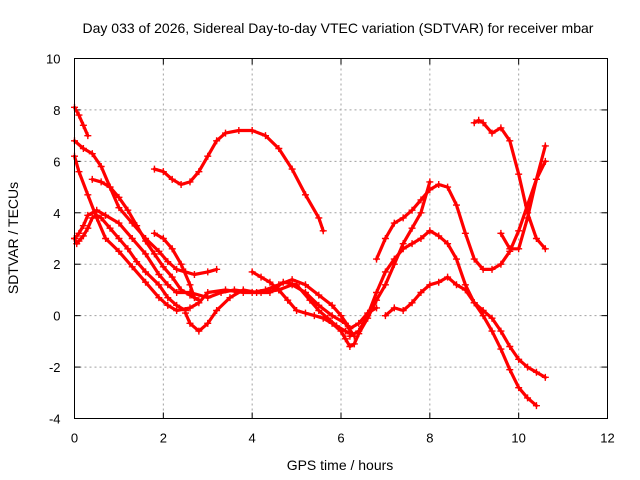 The image size is (640, 480). What do you see at coordinates (53, 59) in the screenshot?
I see `y-tick-label: 10` at bounding box center [53, 59].